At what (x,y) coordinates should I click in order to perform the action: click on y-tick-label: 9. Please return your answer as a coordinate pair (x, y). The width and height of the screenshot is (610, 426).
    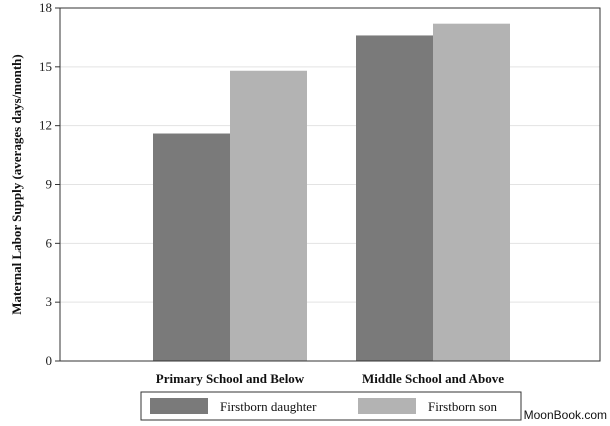
    Looking at the image, I should click on (49, 184).